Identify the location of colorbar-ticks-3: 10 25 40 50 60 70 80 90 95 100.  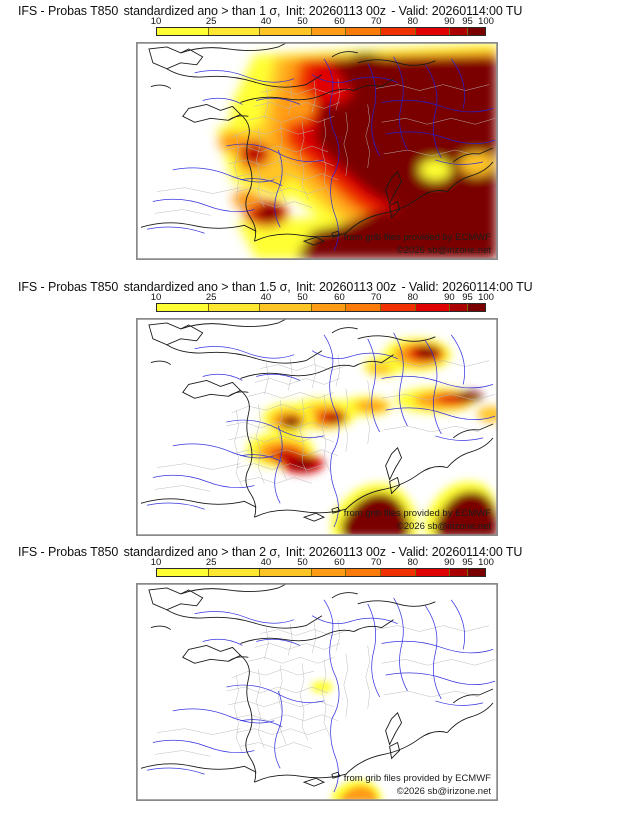
(322, 562).